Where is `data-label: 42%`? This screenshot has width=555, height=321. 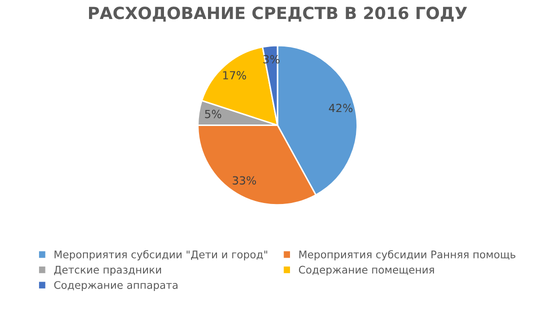 data-label: 42% is located at coordinates (340, 108).